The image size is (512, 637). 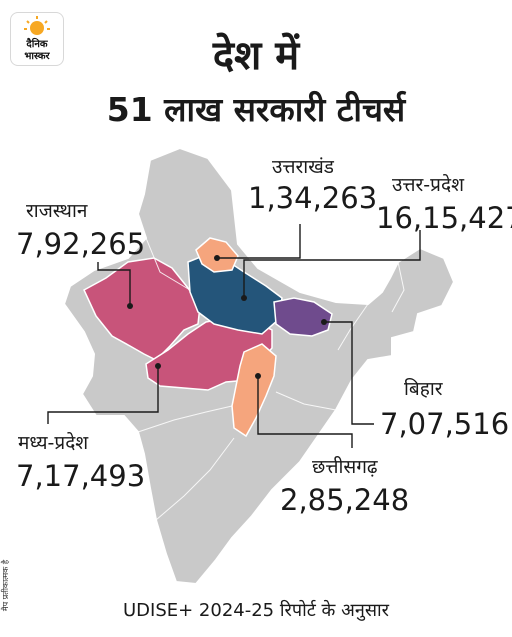 I want to click on logo-line2: भास्कर, so click(x=37, y=56).